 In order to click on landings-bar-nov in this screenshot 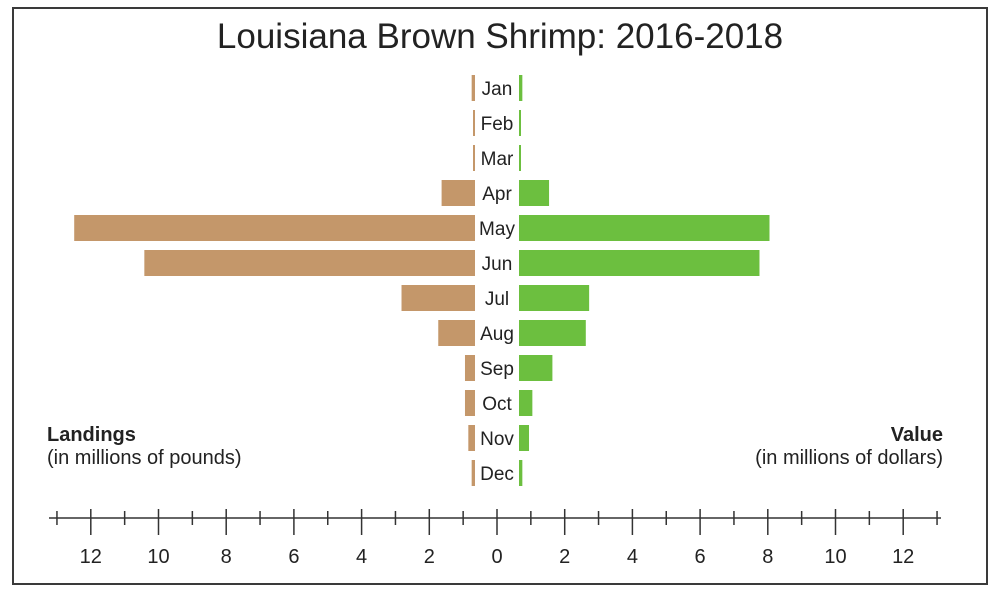, I will do `click(471, 438)`.